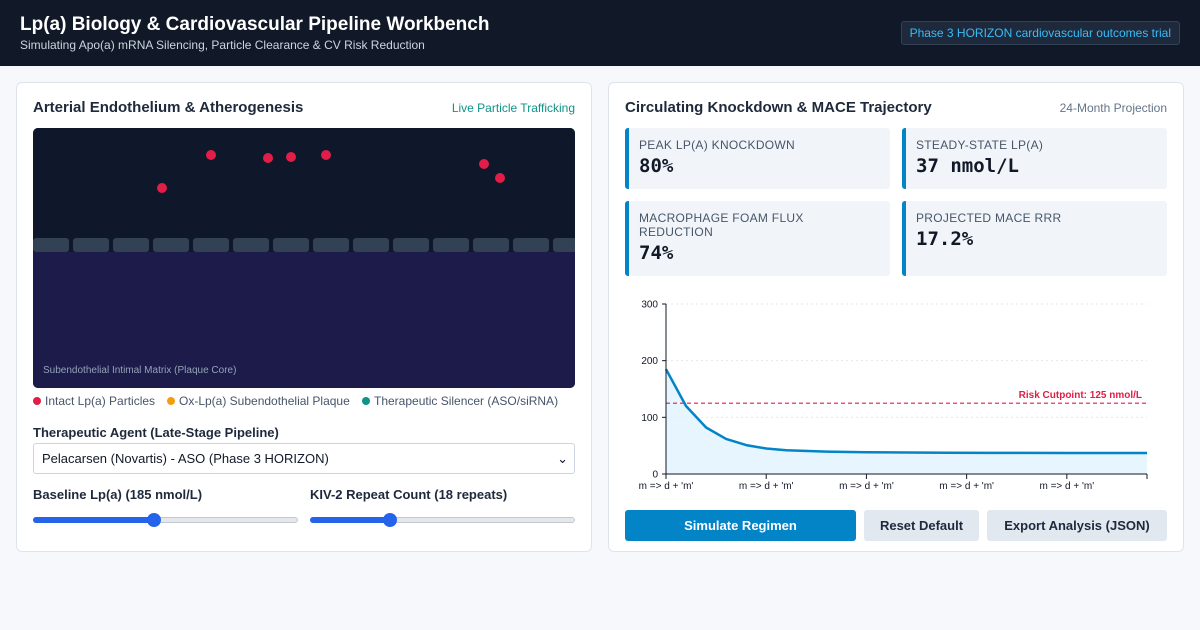 The width and height of the screenshot is (1200, 630). I want to click on export-json-button: Export Analysis (JSON), so click(1077, 525).